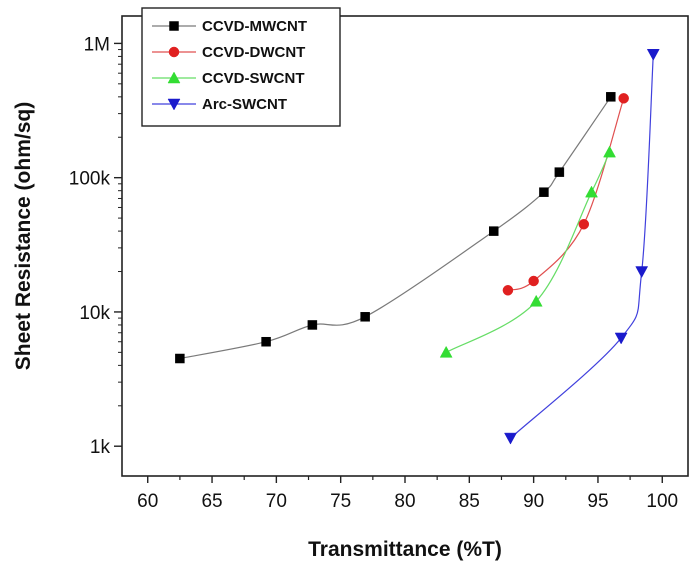 Image resolution: width=700 pixels, height=570 pixels. I want to click on ccvd-dwcnt-curve, so click(566, 194).